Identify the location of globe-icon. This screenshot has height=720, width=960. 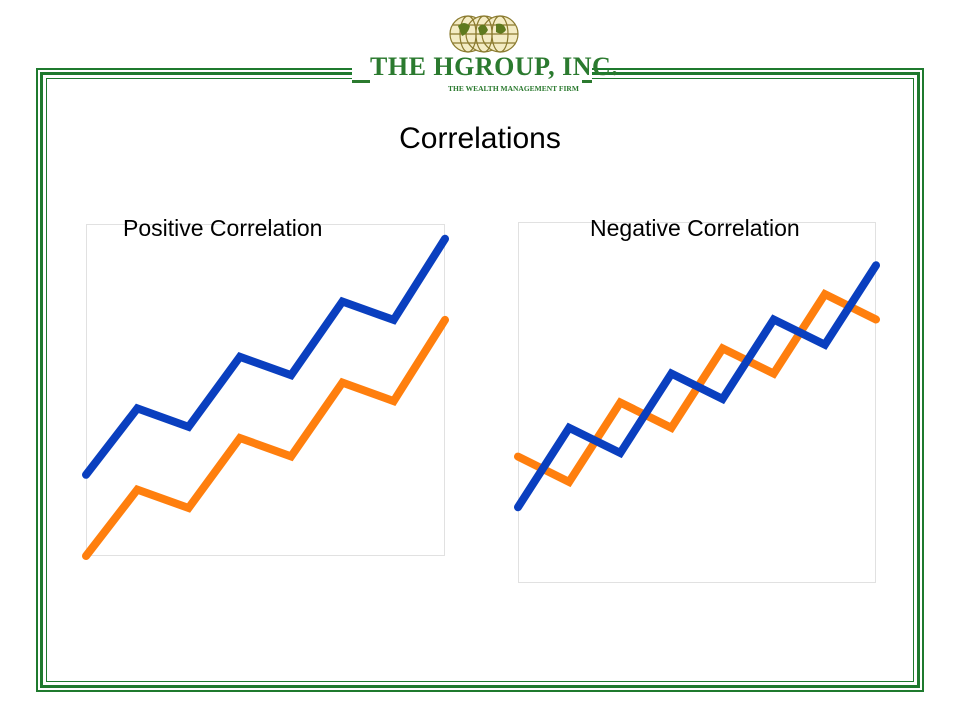
(484, 34).